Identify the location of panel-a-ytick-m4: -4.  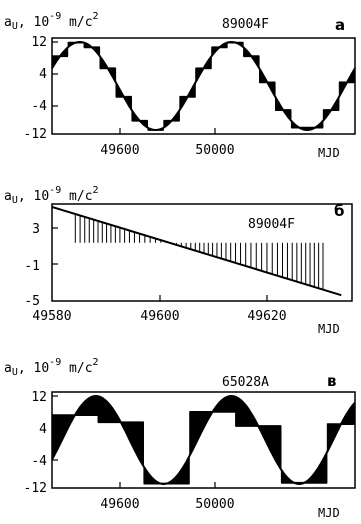
(39, 106).